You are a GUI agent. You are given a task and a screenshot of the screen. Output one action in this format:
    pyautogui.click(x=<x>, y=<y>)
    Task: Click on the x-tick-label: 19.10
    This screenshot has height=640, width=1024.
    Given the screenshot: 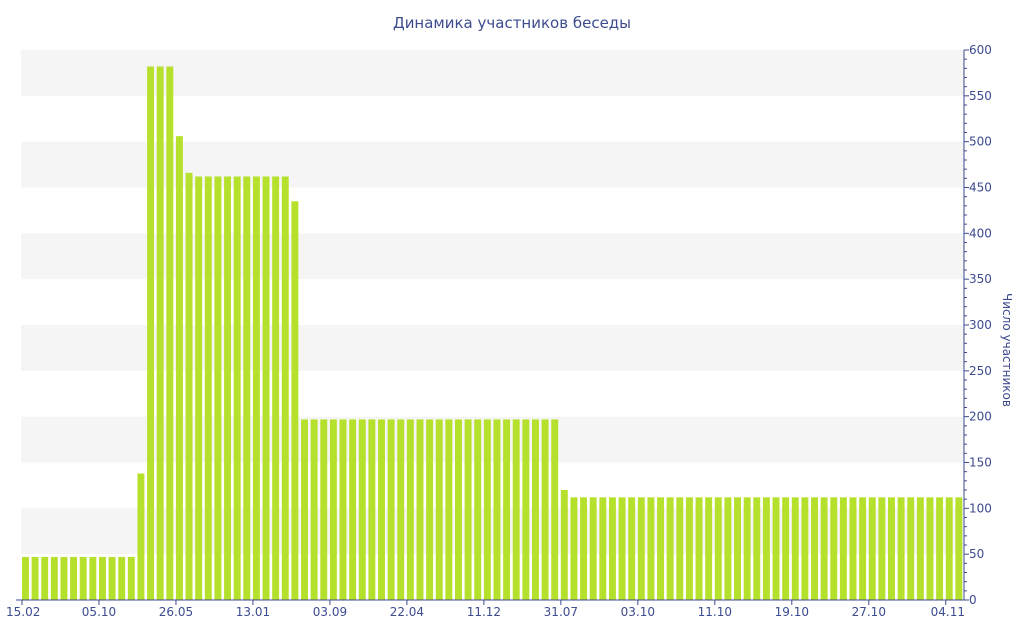 What is the action you would take?
    pyautogui.click(x=792, y=612)
    